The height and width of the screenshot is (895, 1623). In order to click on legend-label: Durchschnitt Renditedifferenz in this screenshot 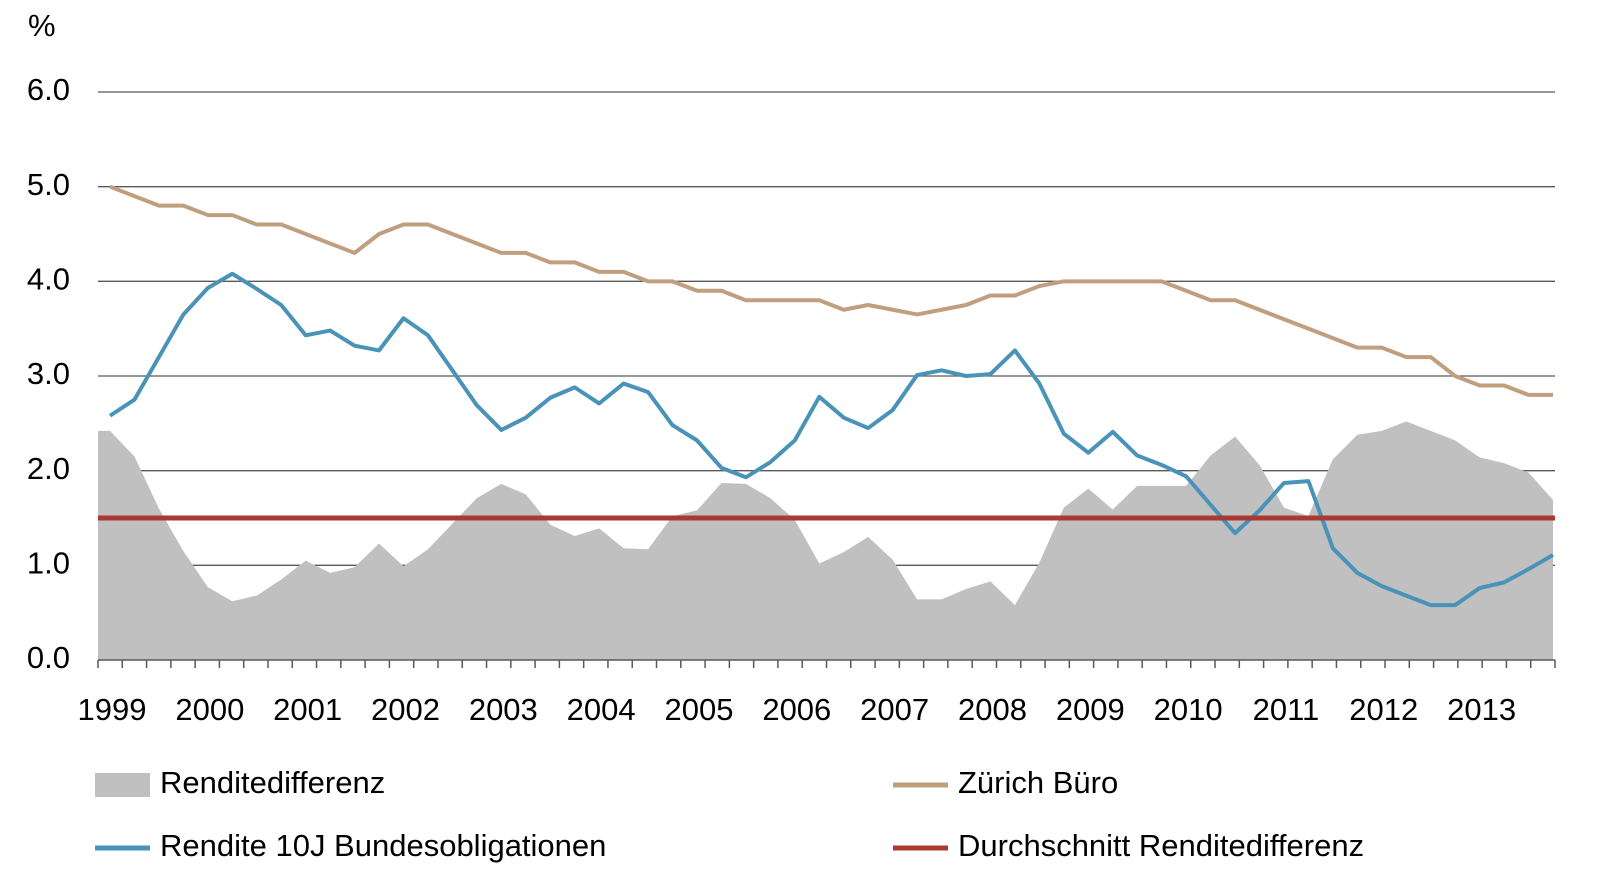, I will do `click(1161, 845)`.